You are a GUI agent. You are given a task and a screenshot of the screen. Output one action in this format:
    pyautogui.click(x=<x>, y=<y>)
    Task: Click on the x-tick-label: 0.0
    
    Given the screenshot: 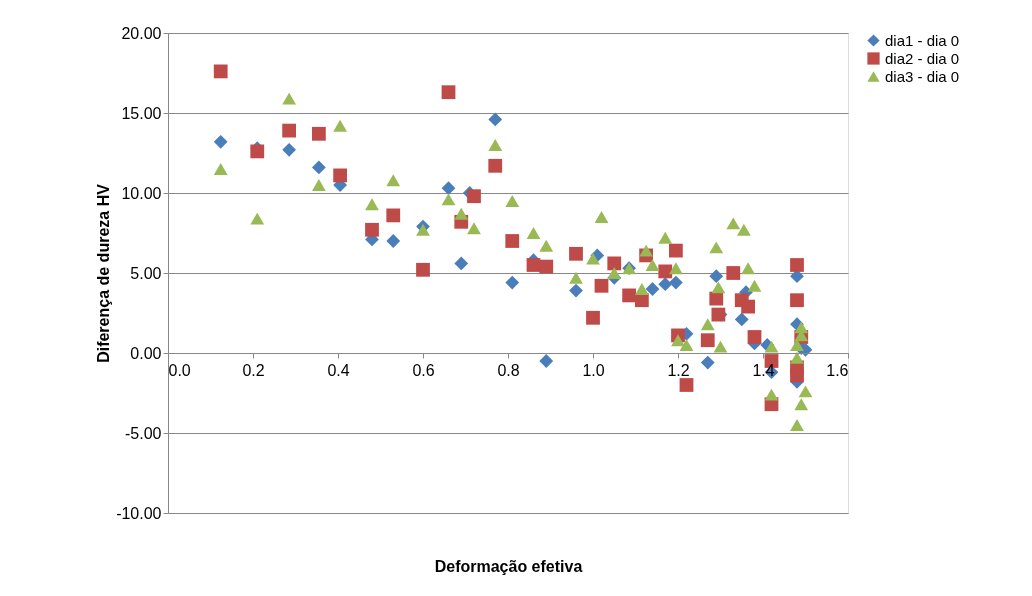 What is the action you would take?
    pyautogui.click(x=179, y=370)
    